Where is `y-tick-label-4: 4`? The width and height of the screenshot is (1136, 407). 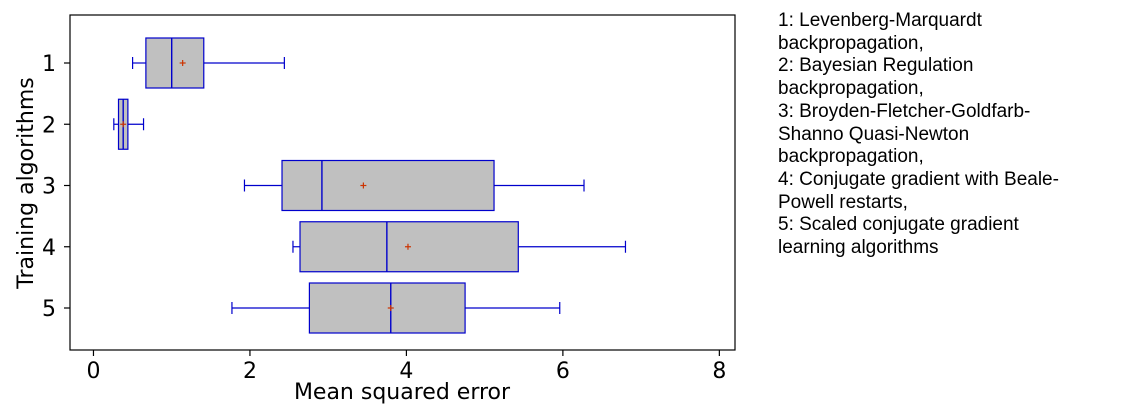
y-tick-label-4: 4 is located at coordinates (49, 248).